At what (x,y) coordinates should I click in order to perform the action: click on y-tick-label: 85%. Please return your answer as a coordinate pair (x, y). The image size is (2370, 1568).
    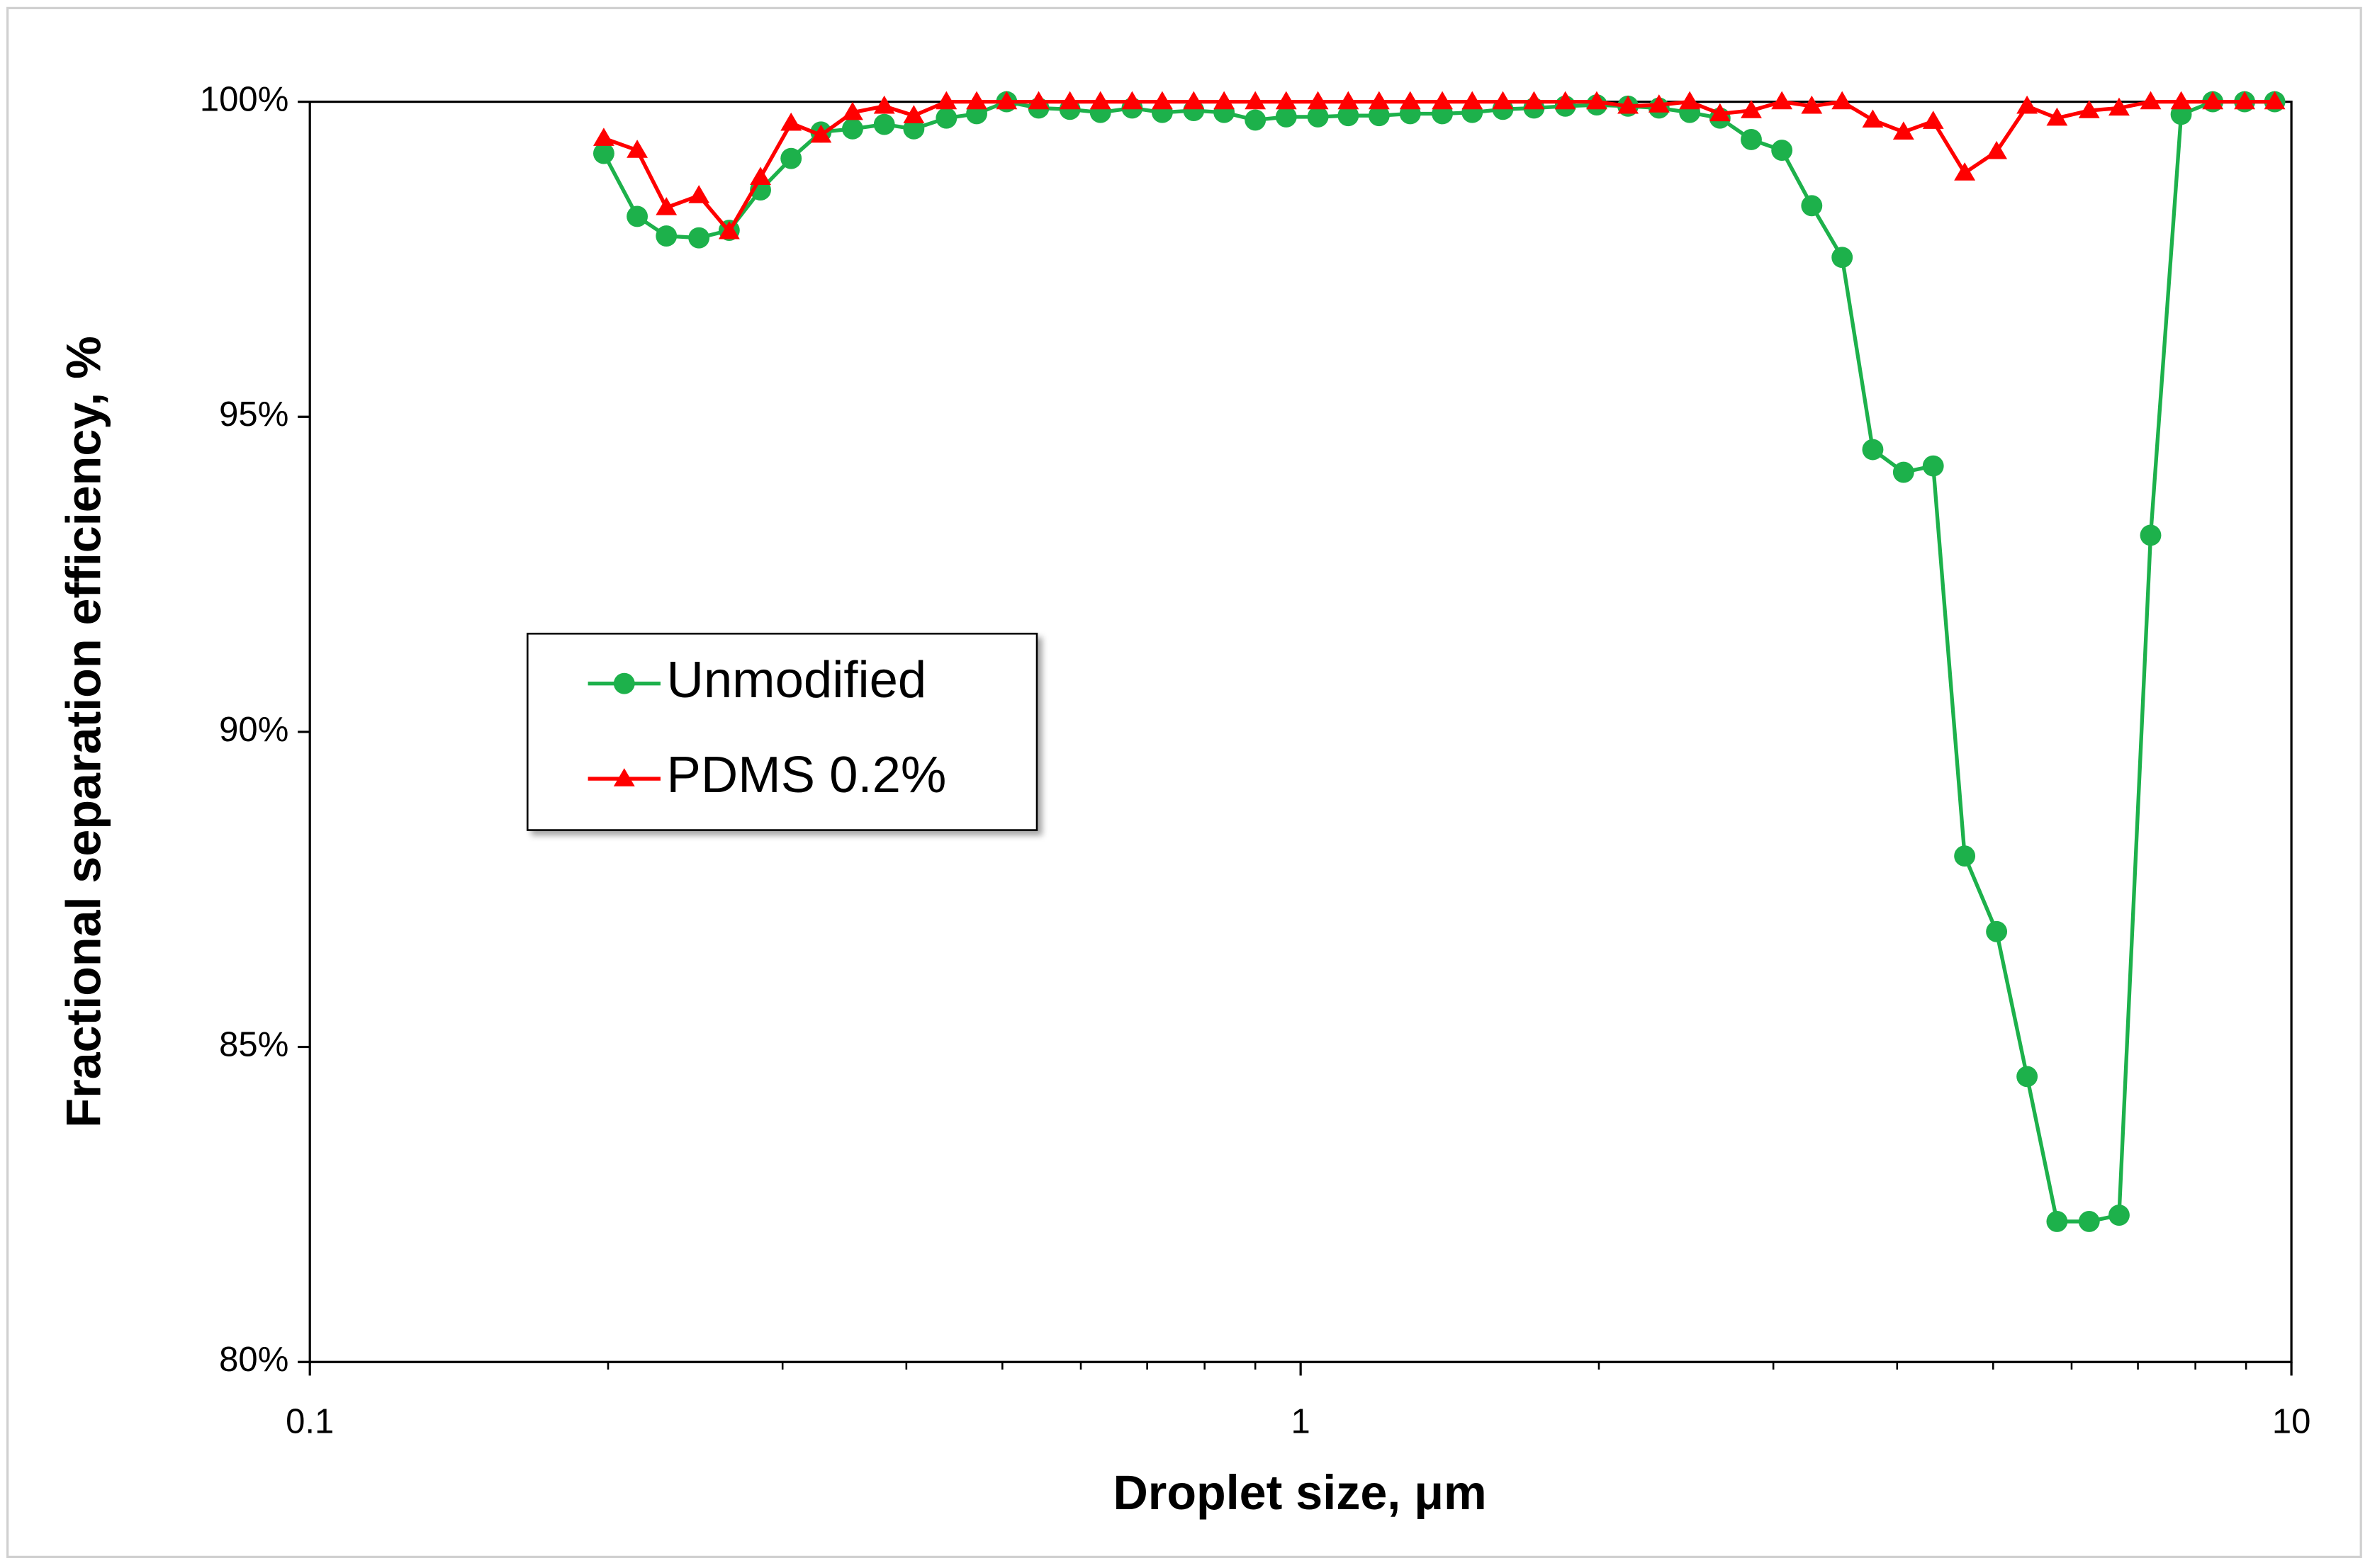
    Looking at the image, I should click on (254, 1045).